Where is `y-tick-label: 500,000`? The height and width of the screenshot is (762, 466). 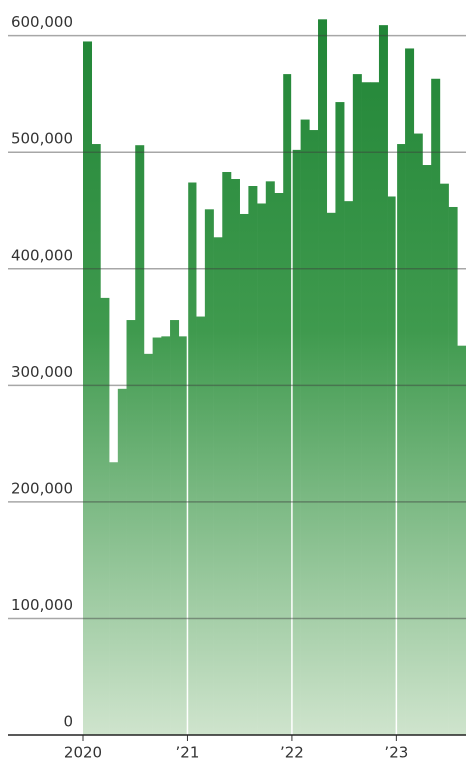 y-tick-label: 500,000 is located at coordinates (42, 139).